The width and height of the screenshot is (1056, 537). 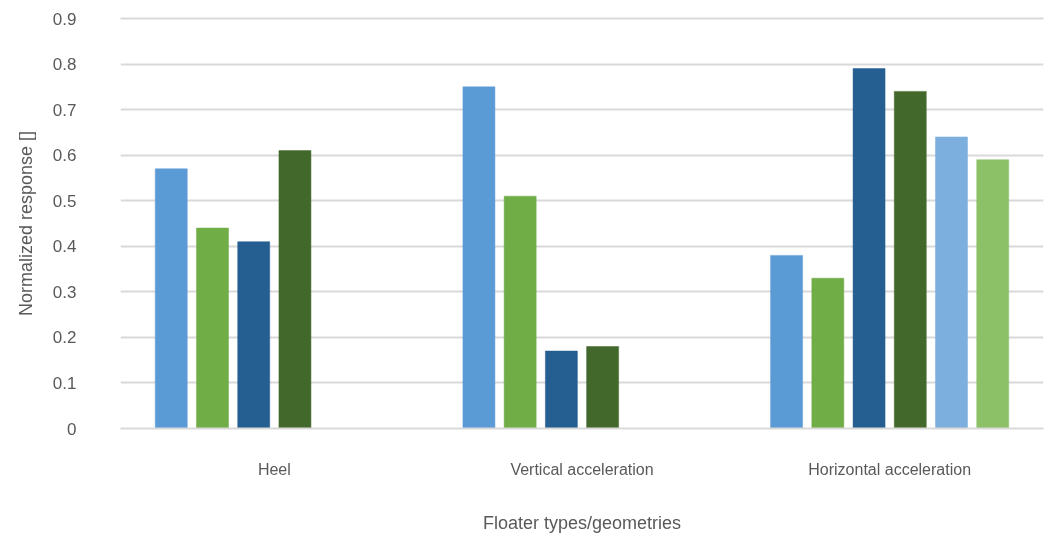 What do you see at coordinates (64, 156) in the screenshot?
I see `y-tick-label: 0.6` at bounding box center [64, 156].